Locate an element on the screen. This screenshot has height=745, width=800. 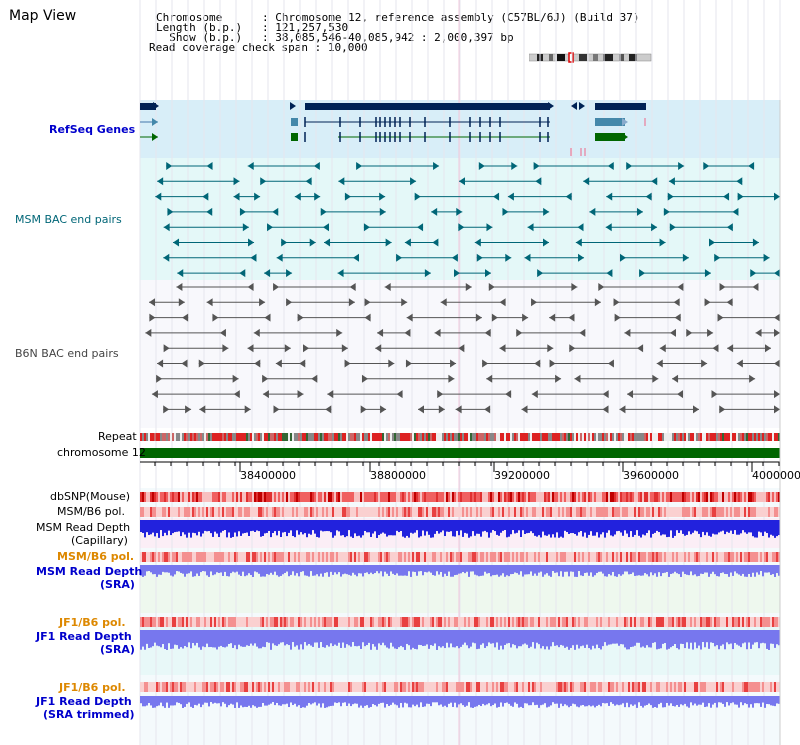
refseq-genes-label: RefSeq Genes is located at coordinates (92, 129).